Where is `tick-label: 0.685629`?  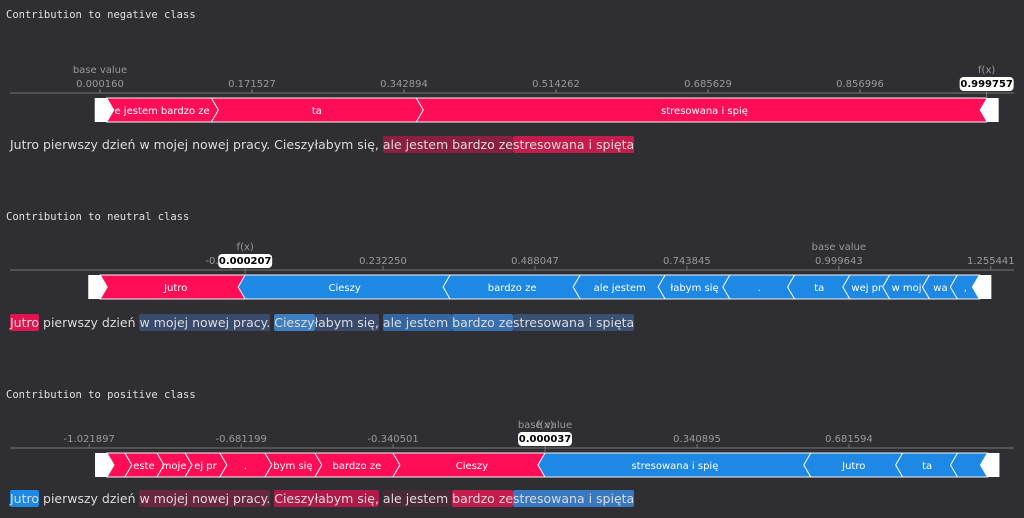 tick-label: 0.685629 is located at coordinates (708, 84).